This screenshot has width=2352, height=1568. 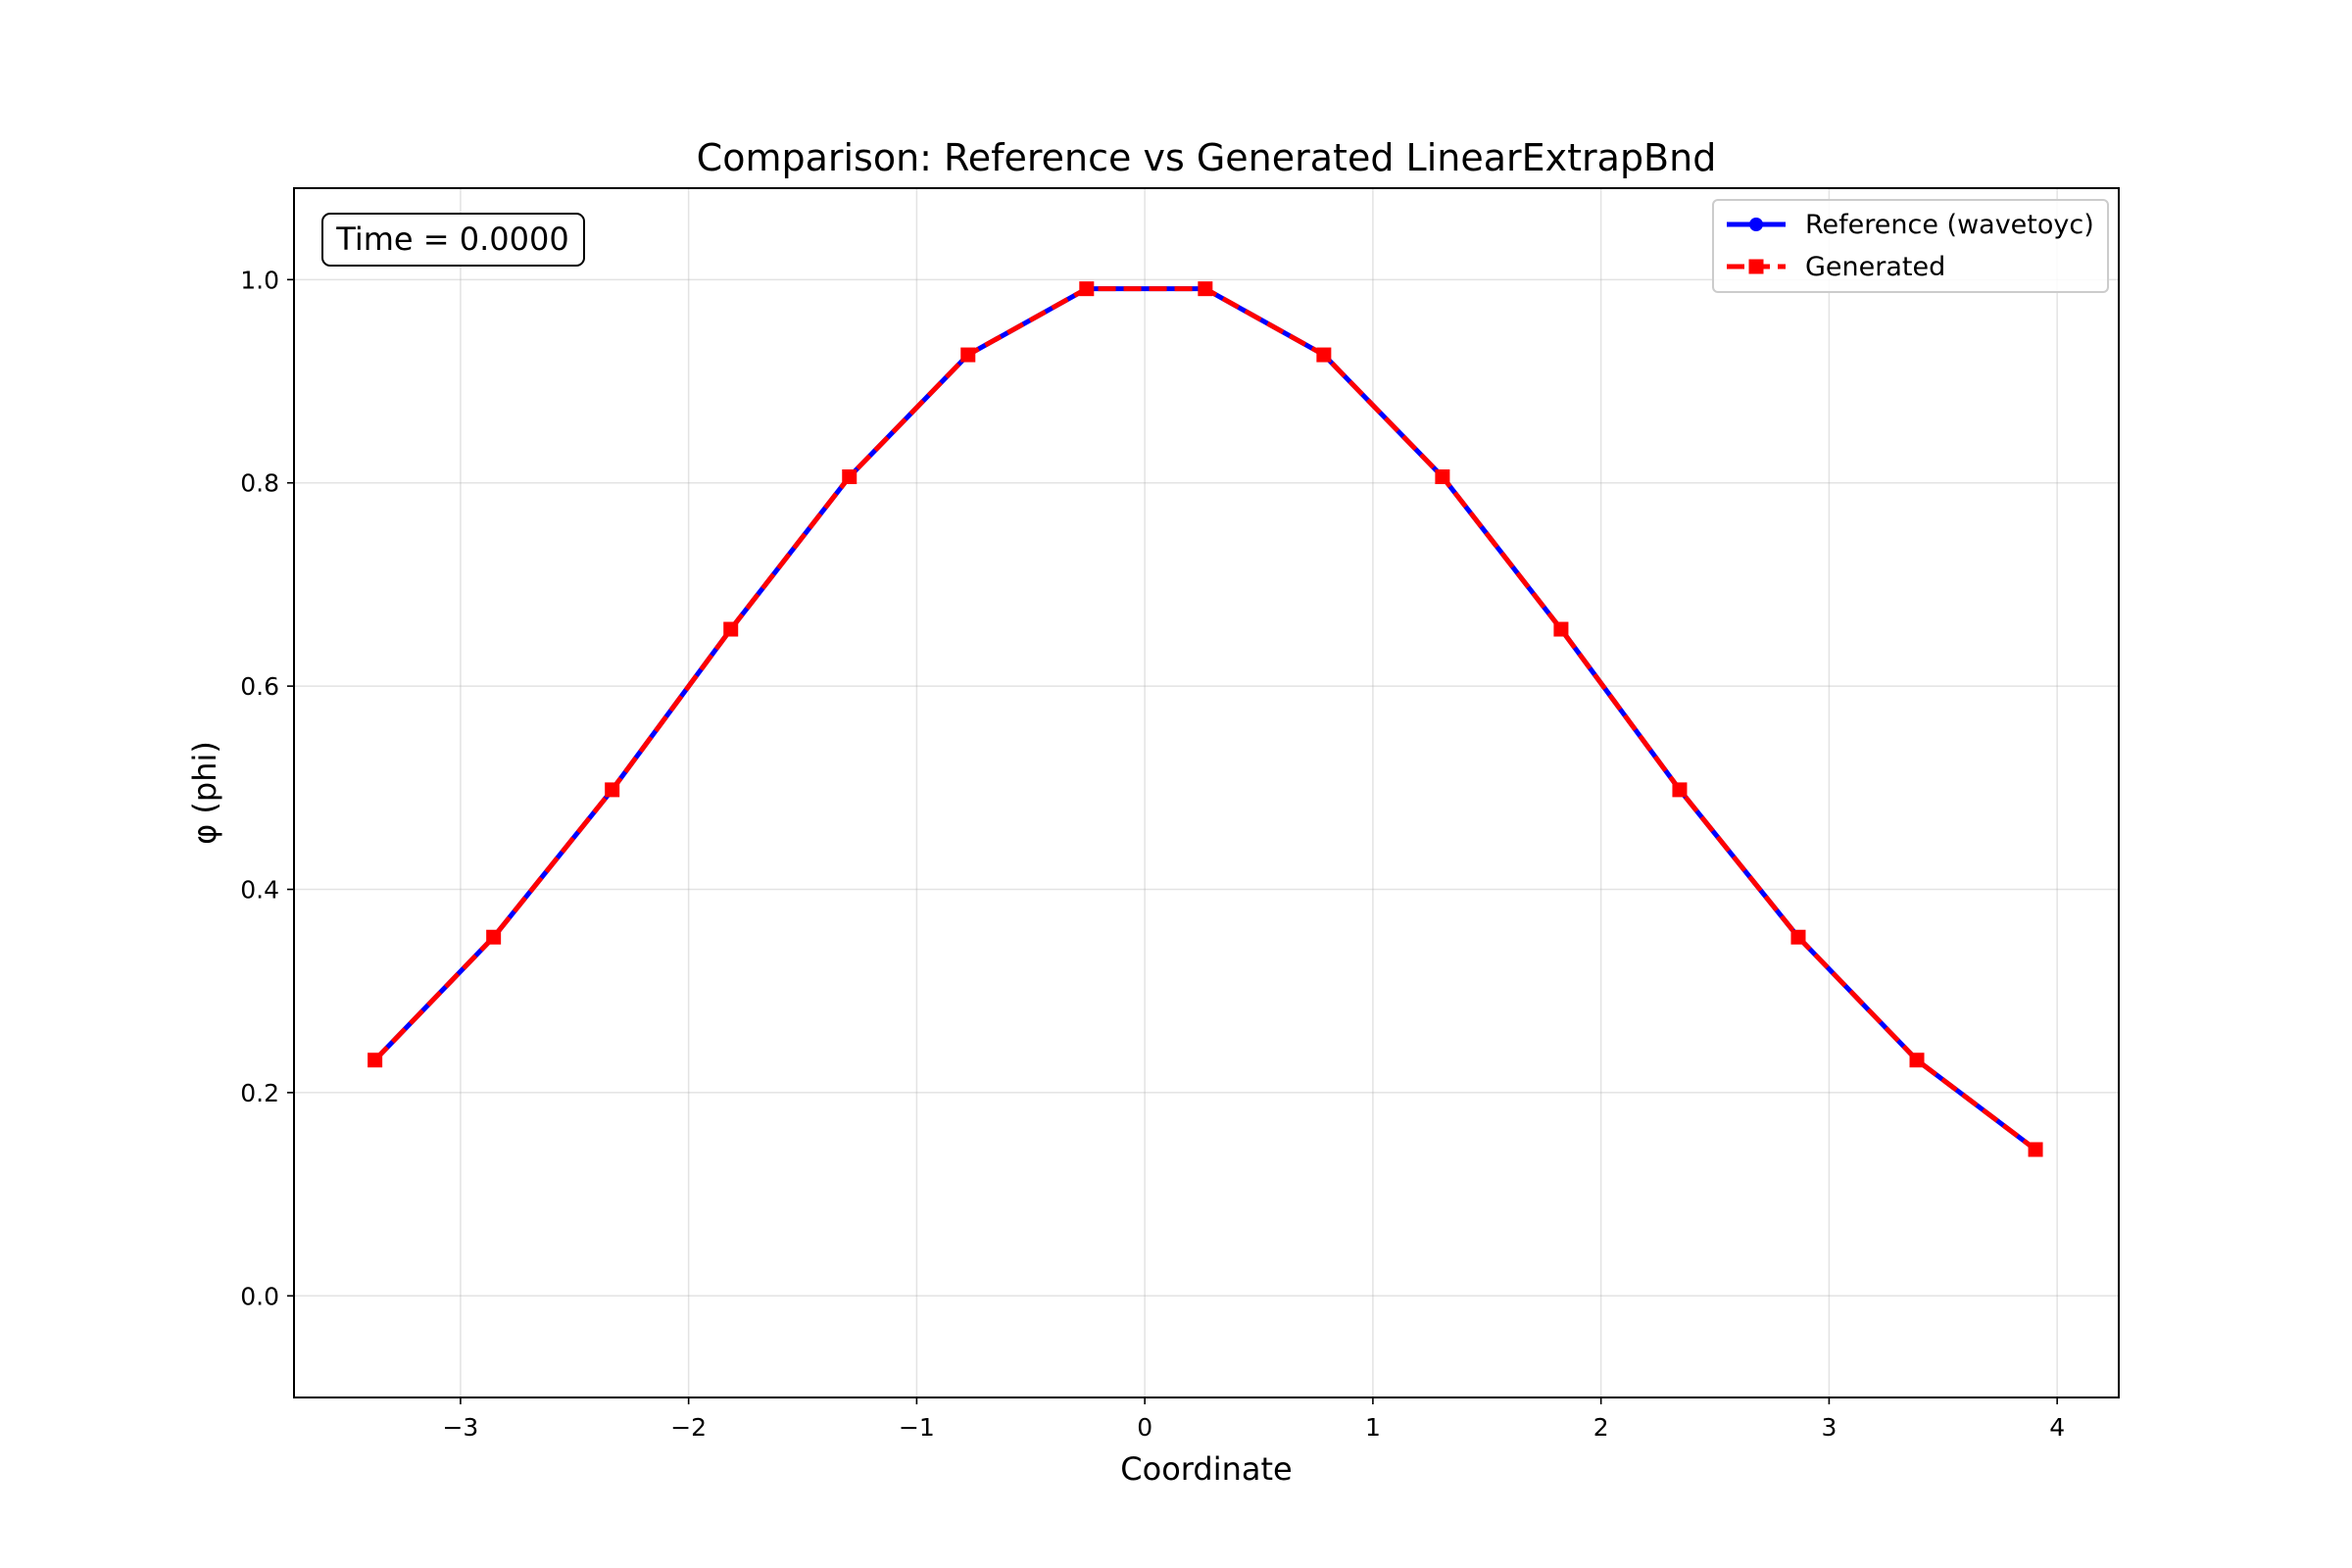 What do you see at coordinates (267, 788) in the screenshot?
I see `y-axis: 0.0 0.2 0.4 0.6 0.8 1.0` at bounding box center [267, 788].